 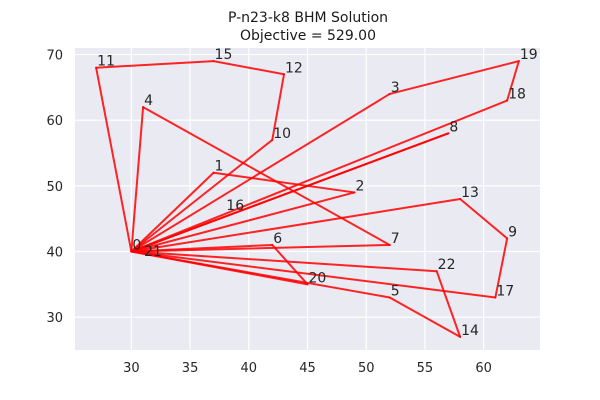 What do you see at coordinates (131, 368) in the screenshot?
I see `x-tick-label: 30` at bounding box center [131, 368].